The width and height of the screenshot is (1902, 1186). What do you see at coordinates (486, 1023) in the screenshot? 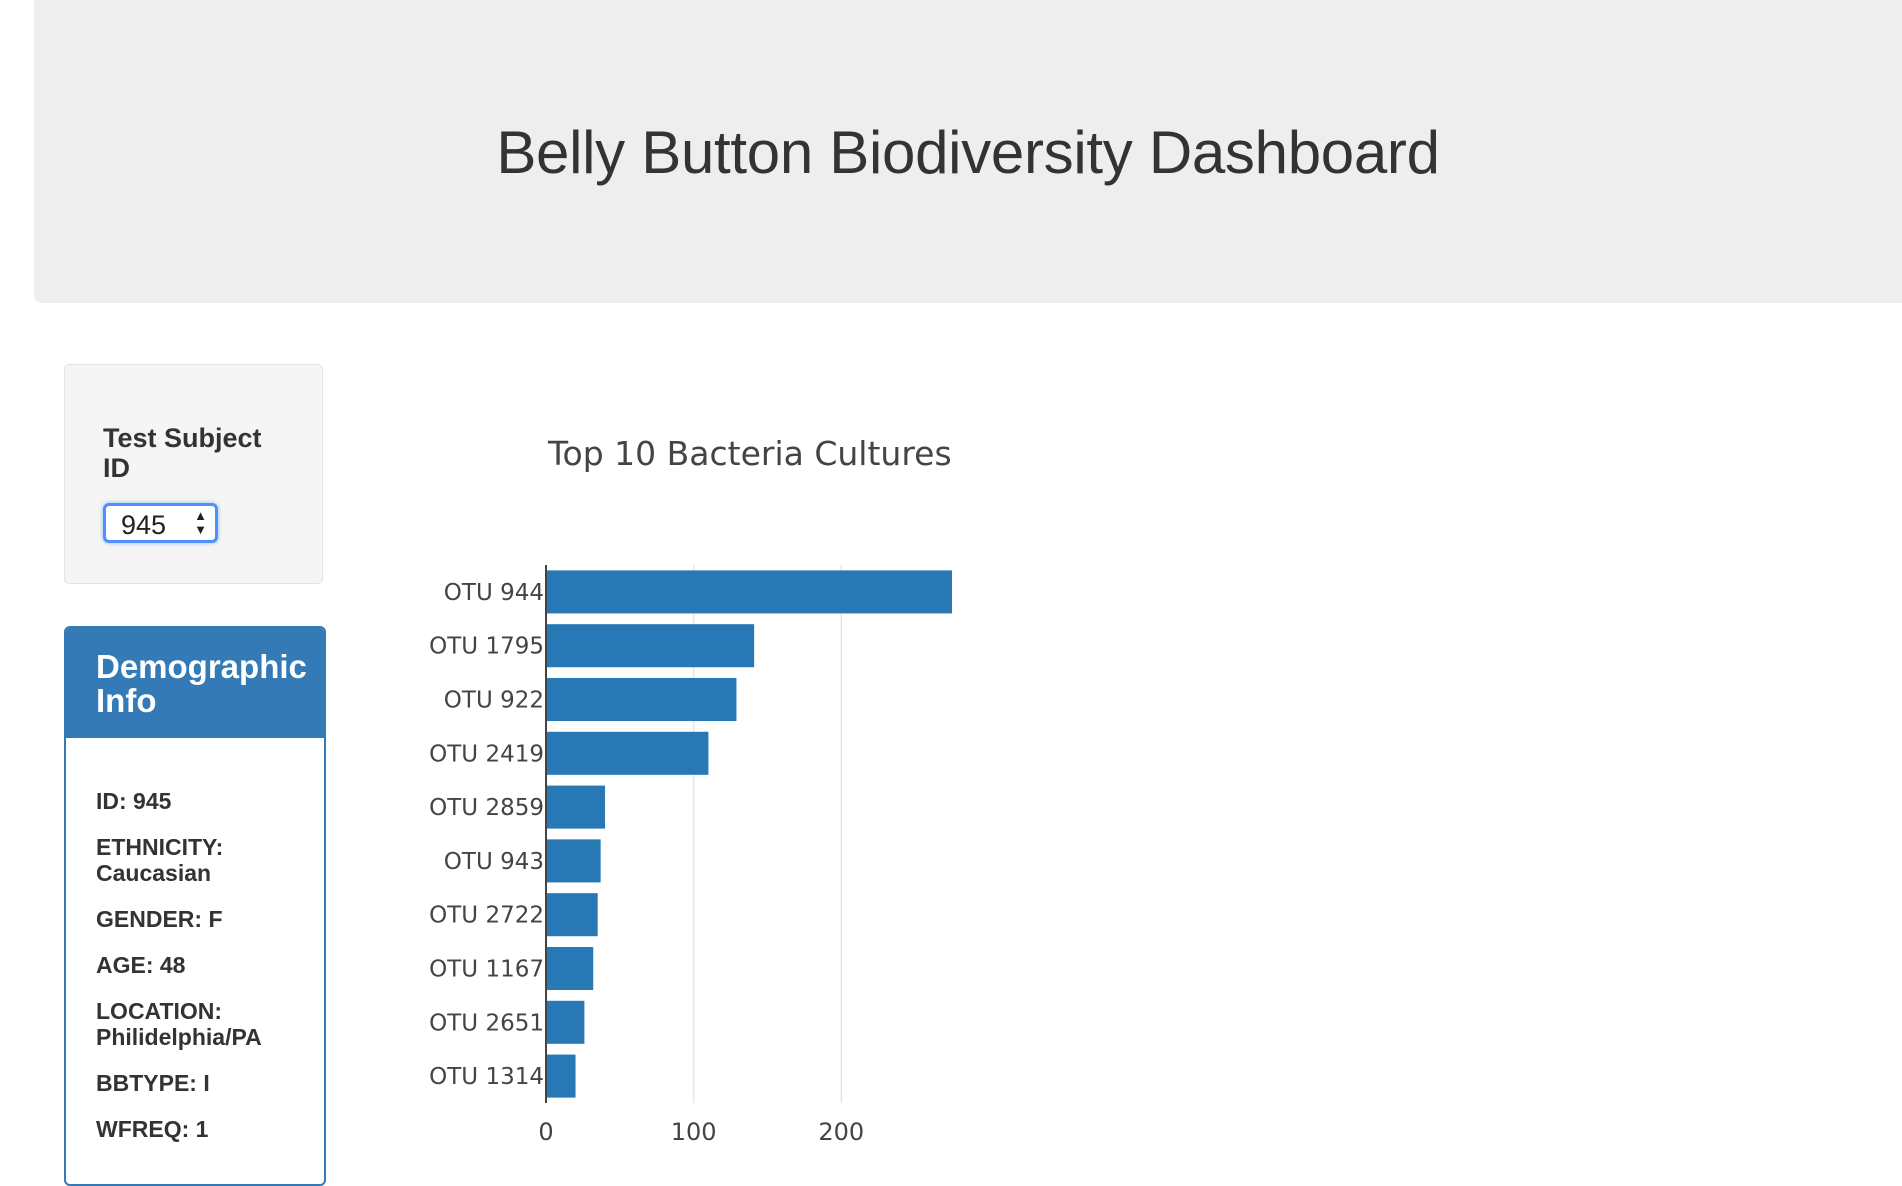
I see `y-tick-label: OTU 2651` at bounding box center [486, 1023].